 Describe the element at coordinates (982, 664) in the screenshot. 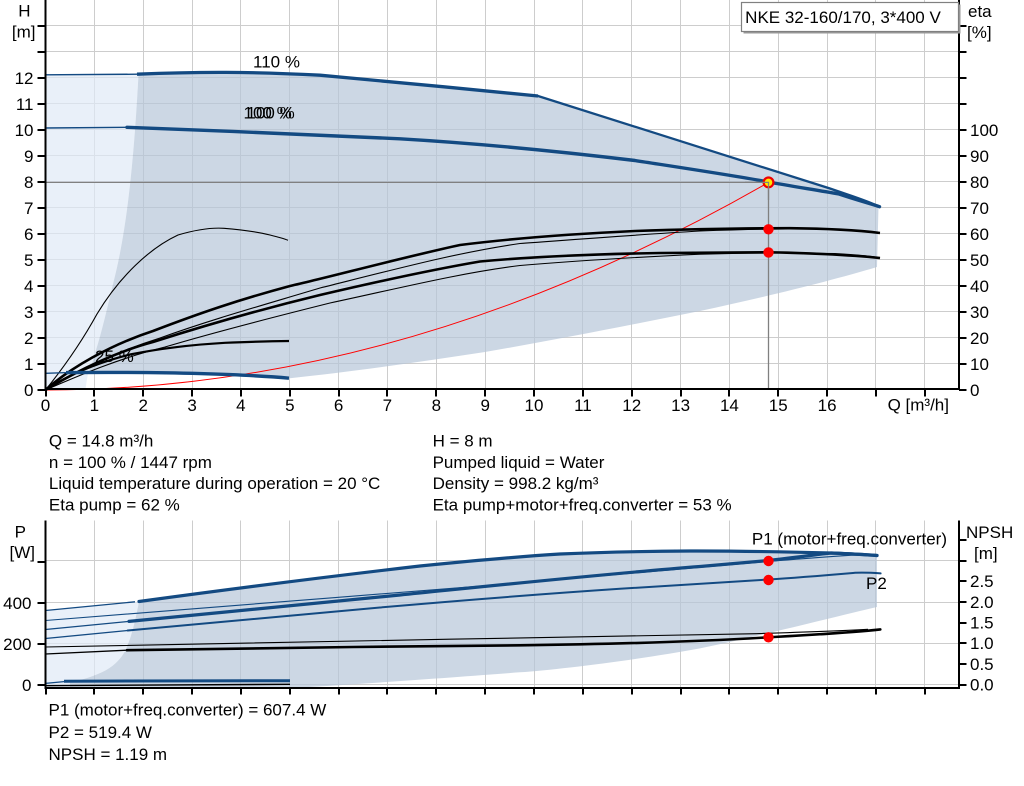

I see `svg-text: 0.5` at that location.